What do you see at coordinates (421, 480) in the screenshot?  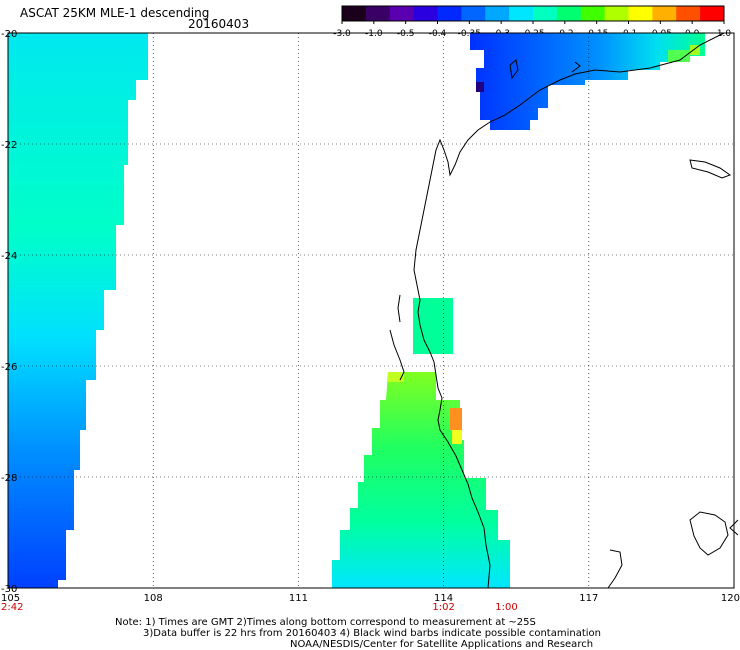 I see `south-swath` at bounding box center [421, 480].